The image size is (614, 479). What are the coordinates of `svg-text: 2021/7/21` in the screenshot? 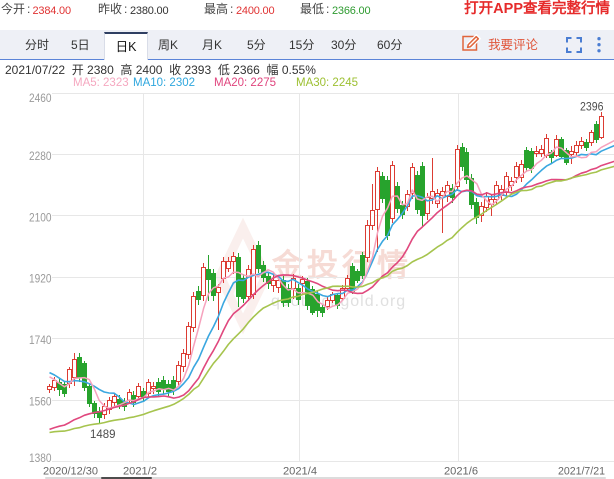 It's located at (581, 472).